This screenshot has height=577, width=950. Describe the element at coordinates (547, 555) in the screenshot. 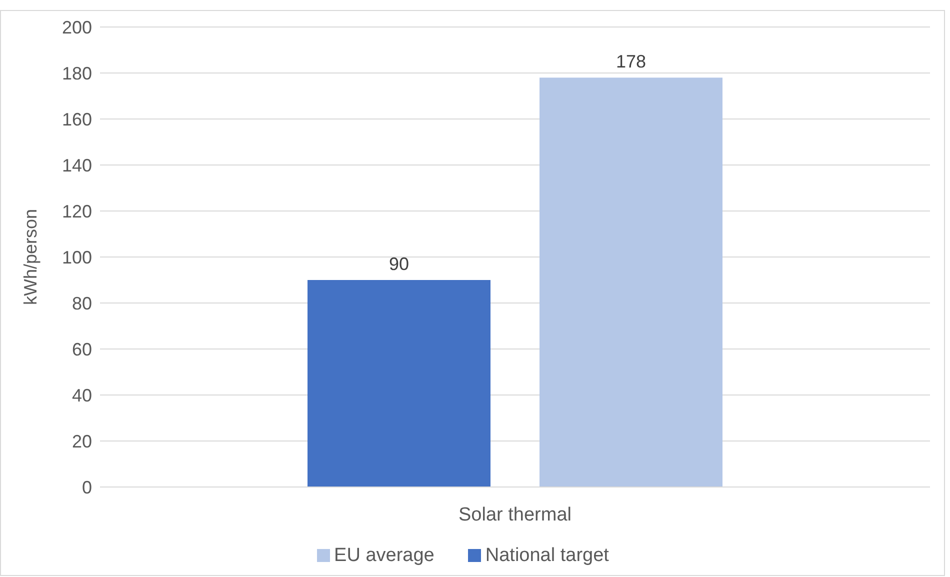

I see `legend-label: National target` at that location.